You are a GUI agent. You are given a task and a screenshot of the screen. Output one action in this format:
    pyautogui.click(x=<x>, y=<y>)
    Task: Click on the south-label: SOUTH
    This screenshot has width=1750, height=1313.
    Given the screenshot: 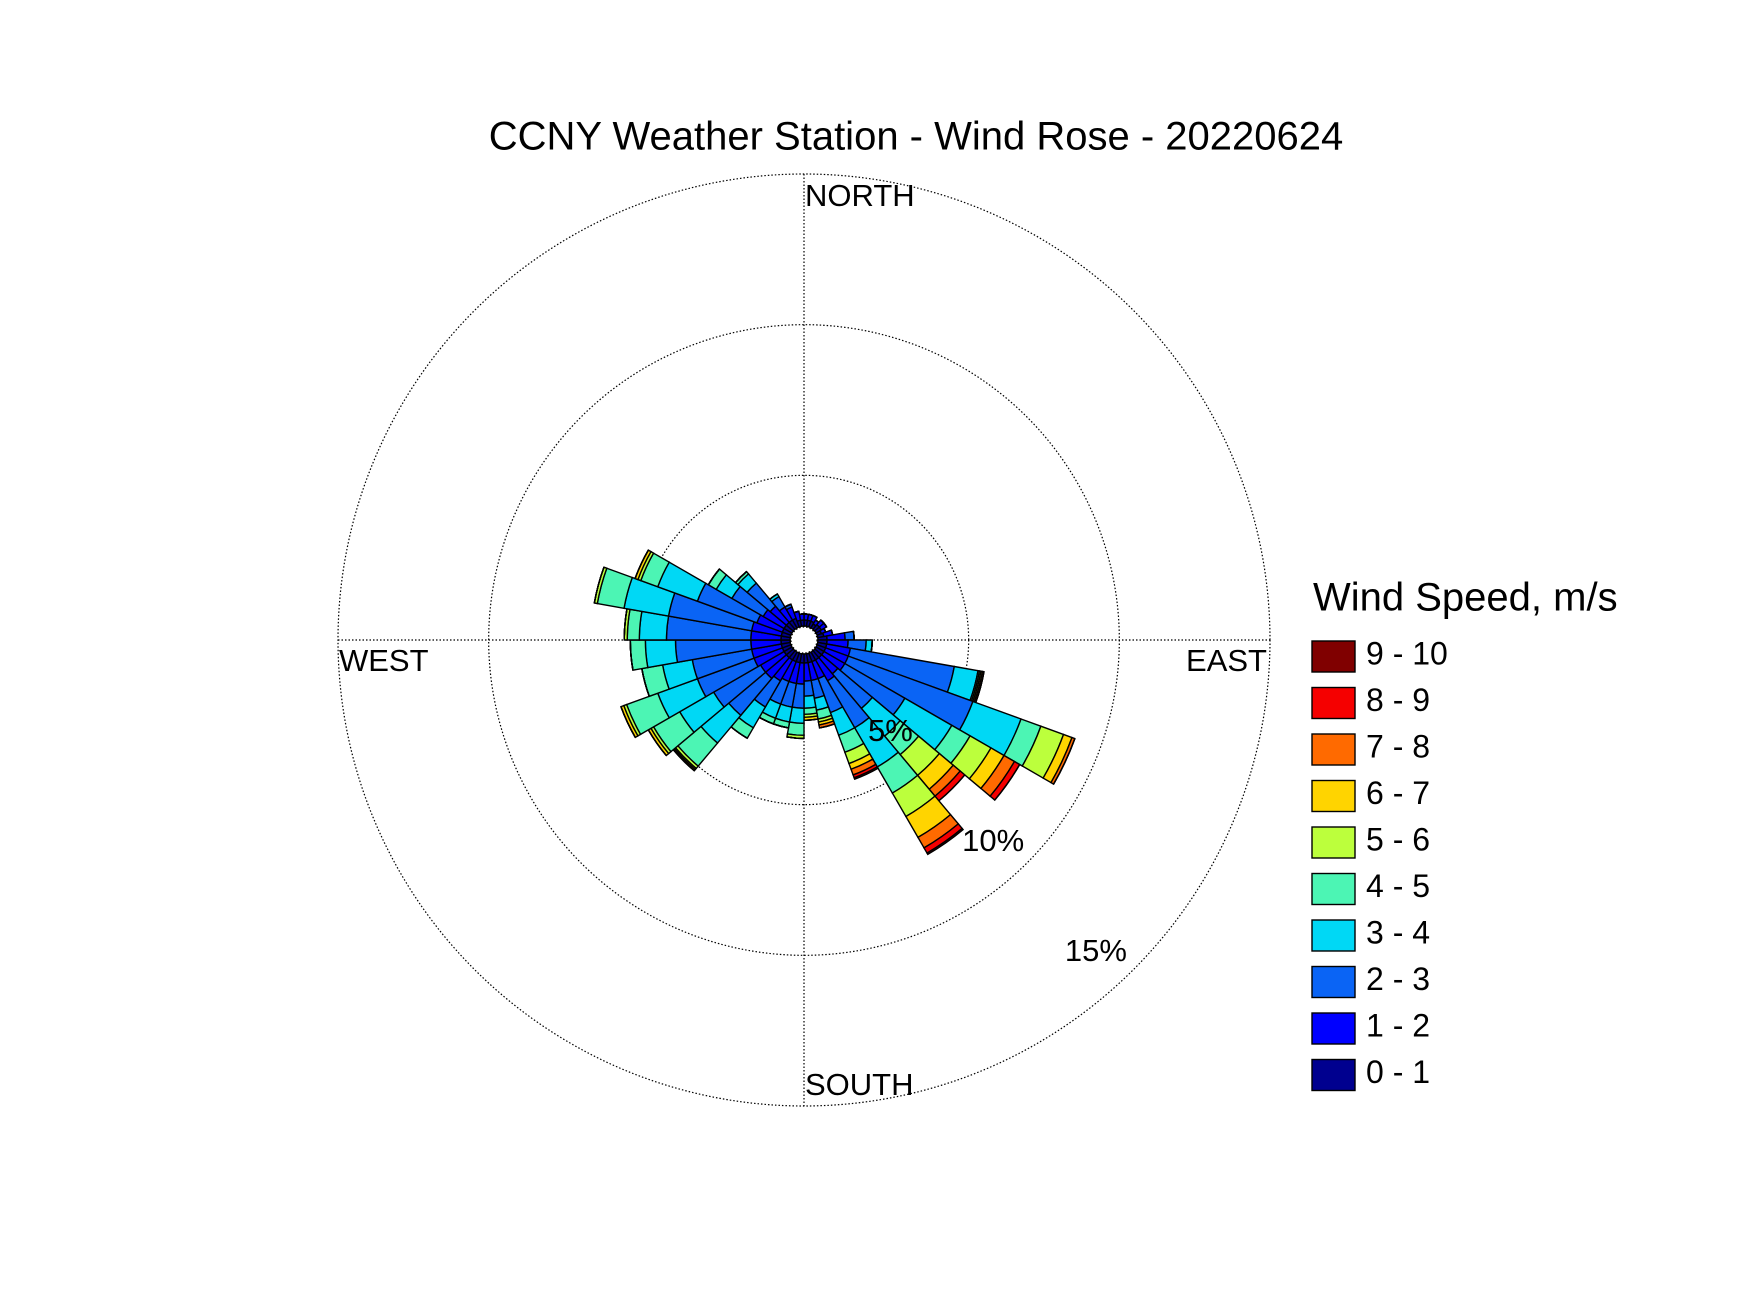 What is the action you would take?
    pyautogui.click(x=859, y=1084)
    